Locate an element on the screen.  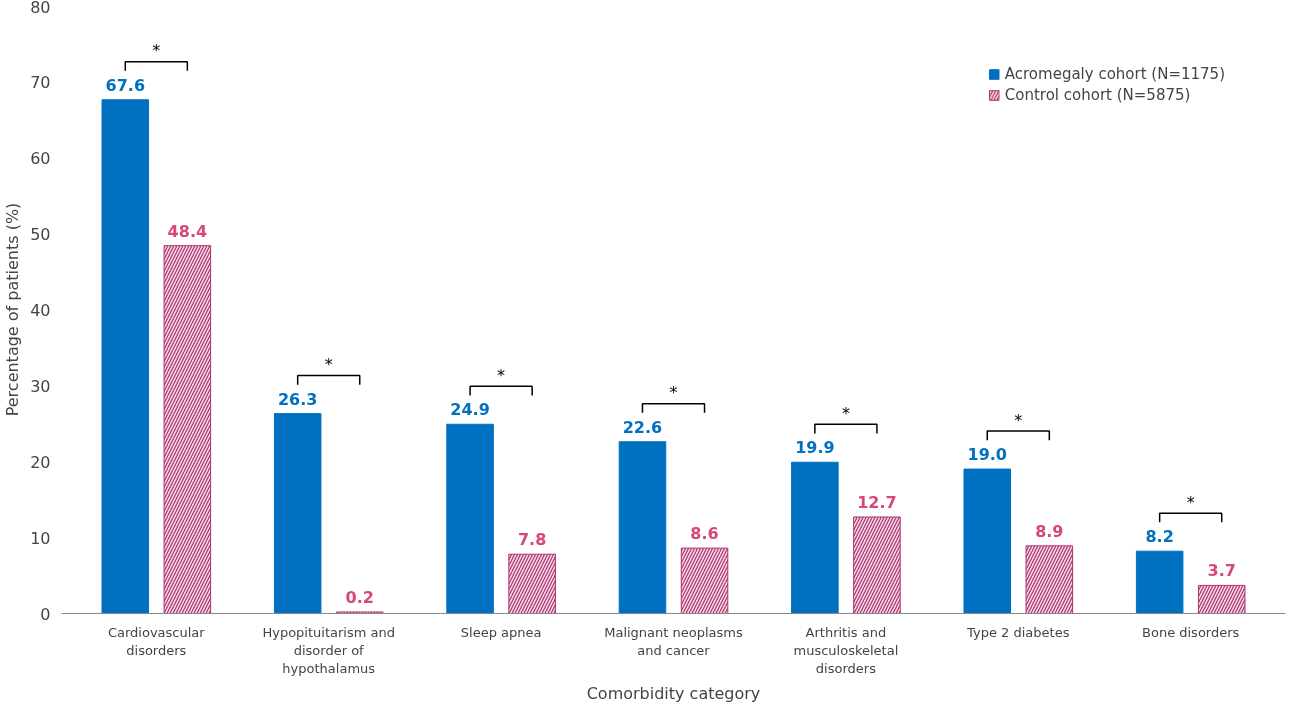
data-label: 19.0 is located at coordinates (987, 454).